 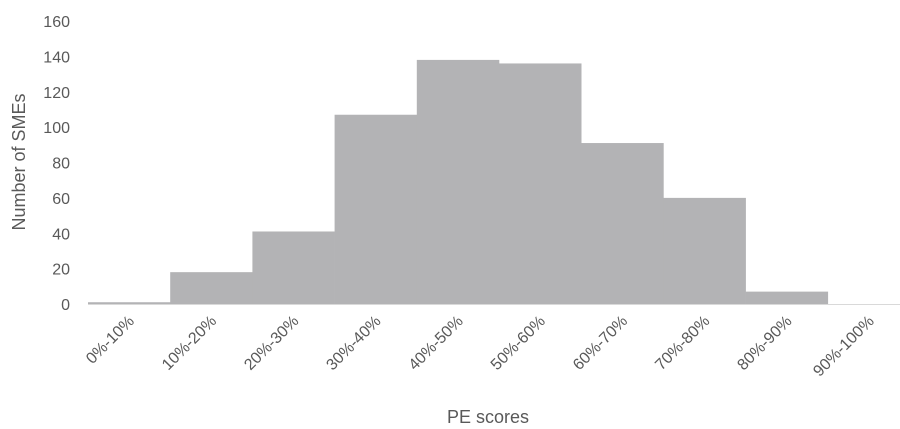 I want to click on x-tick-label: 60%-70%, so click(x=600, y=343).